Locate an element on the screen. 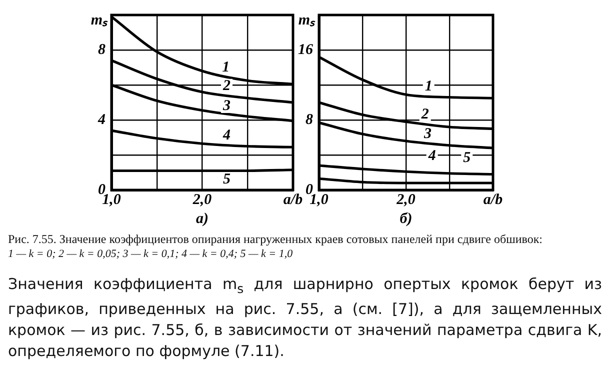 This screenshot has width=610, height=392. text: 1 — k = 0; 2 — k = 0,05; 3 — k = 0,1; 4 — k = 0,4; 5 — k = 1,0 is located at coordinates (151, 254).